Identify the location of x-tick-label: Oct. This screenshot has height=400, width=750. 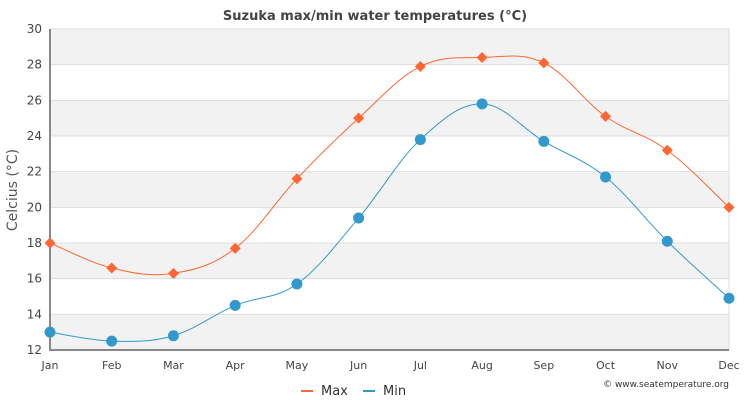
(606, 365).